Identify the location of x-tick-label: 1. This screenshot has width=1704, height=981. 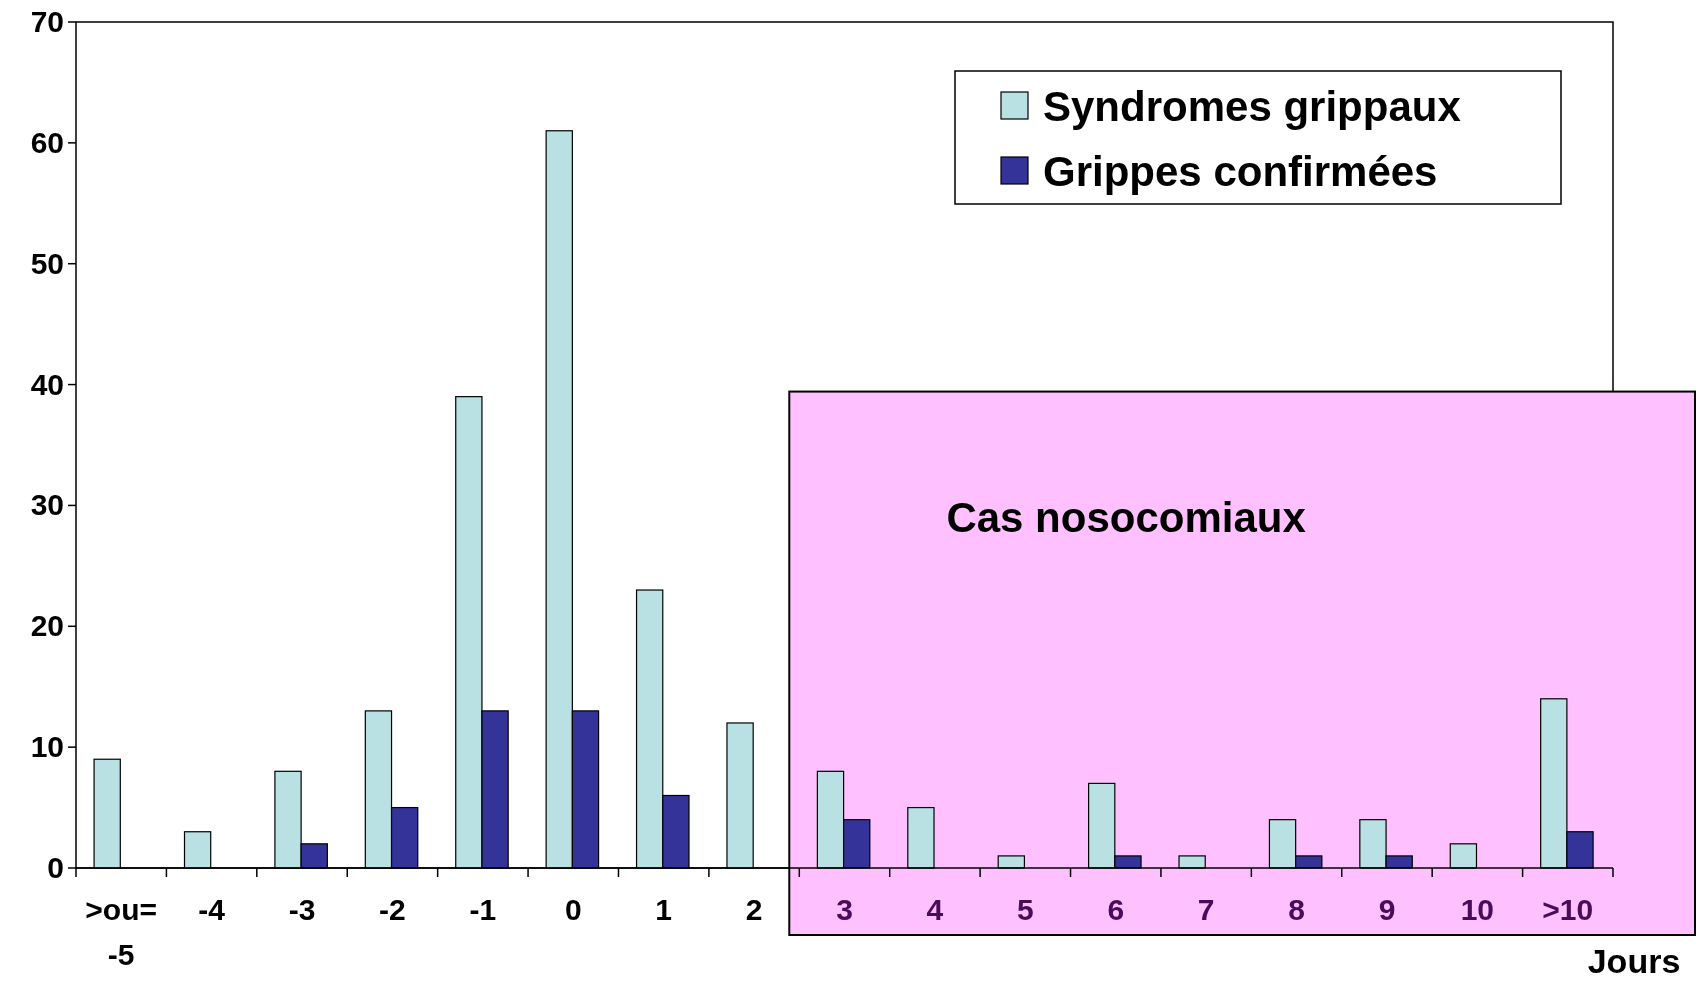
(664, 909).